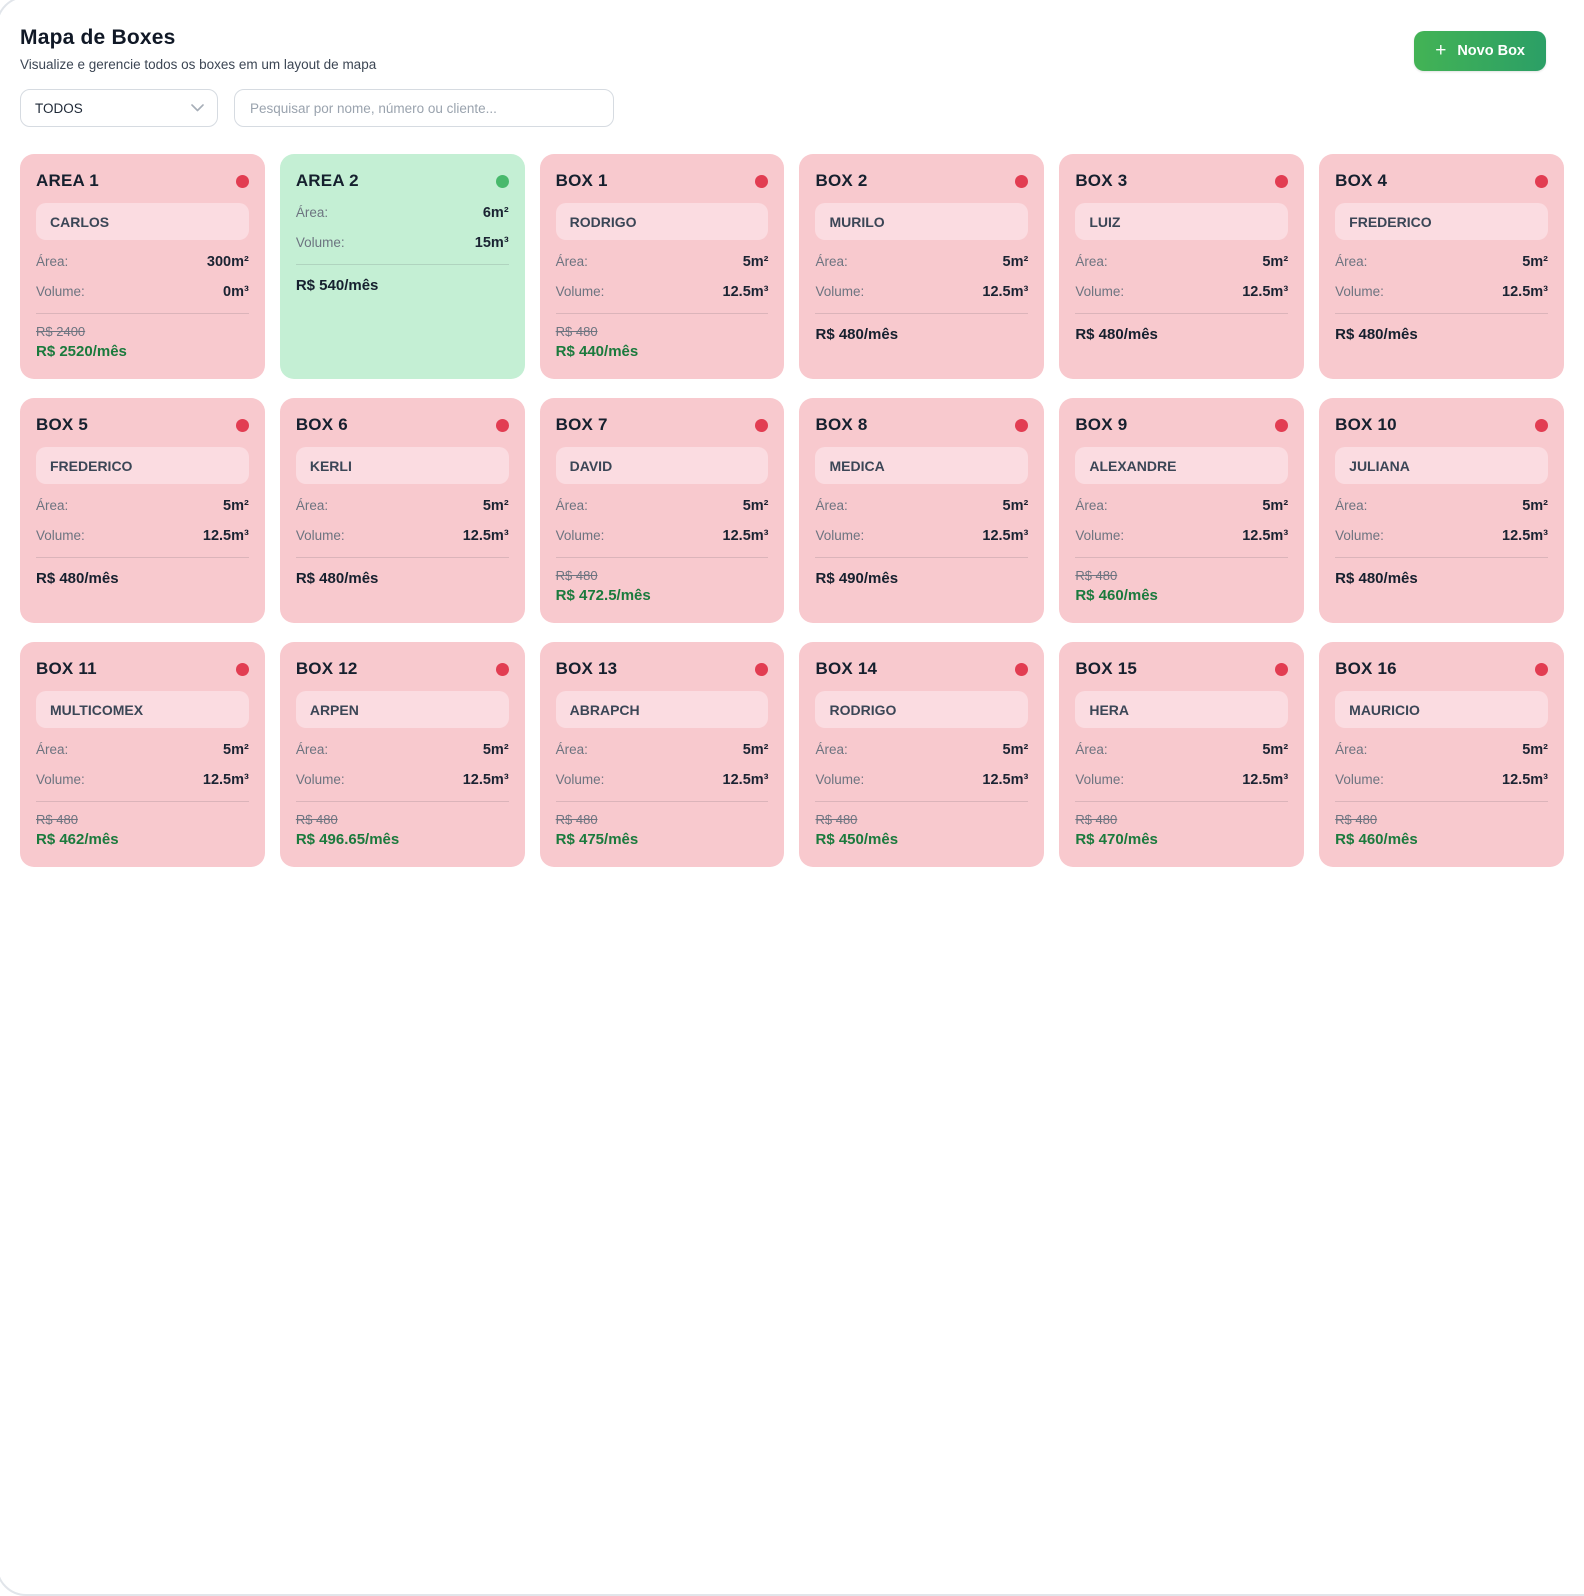  I want to click on card-header: BOX 4, so click(1441, 181).